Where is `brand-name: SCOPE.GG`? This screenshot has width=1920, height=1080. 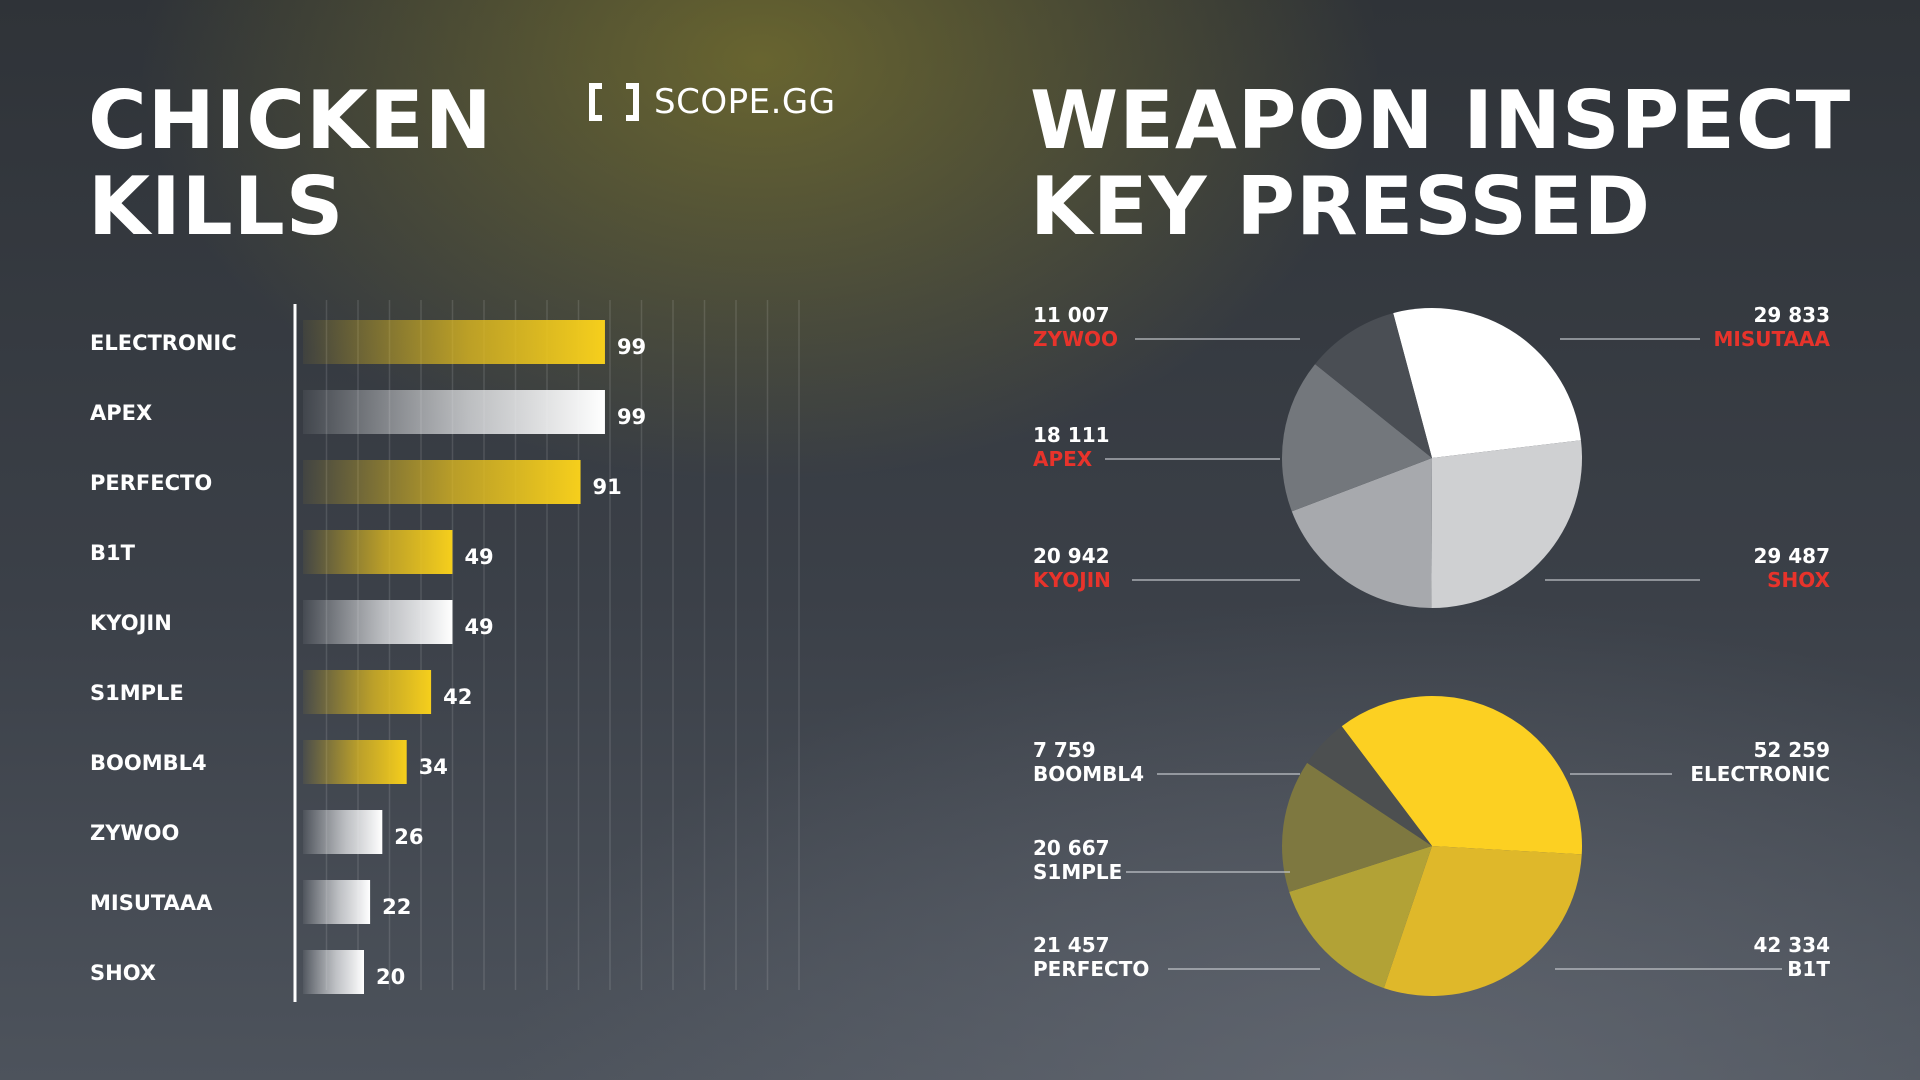
brand-name: SCOPE.GG is located at coordinates (745, 102).